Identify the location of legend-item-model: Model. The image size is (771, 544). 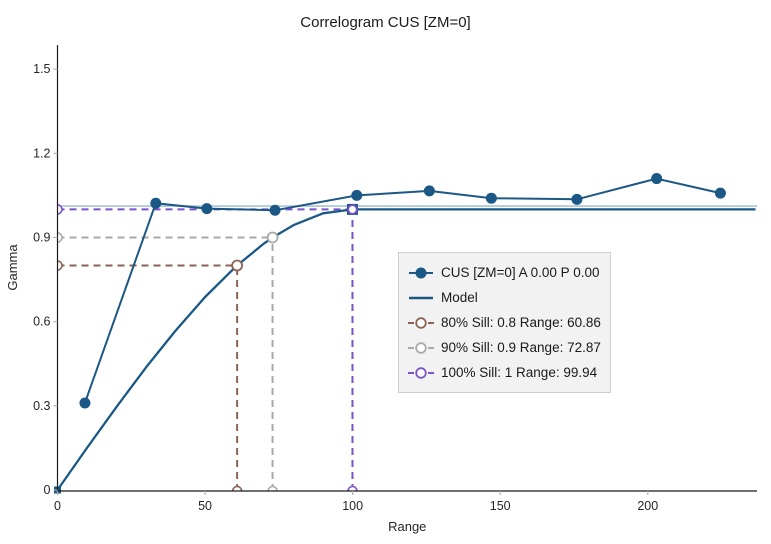
(505, 297).